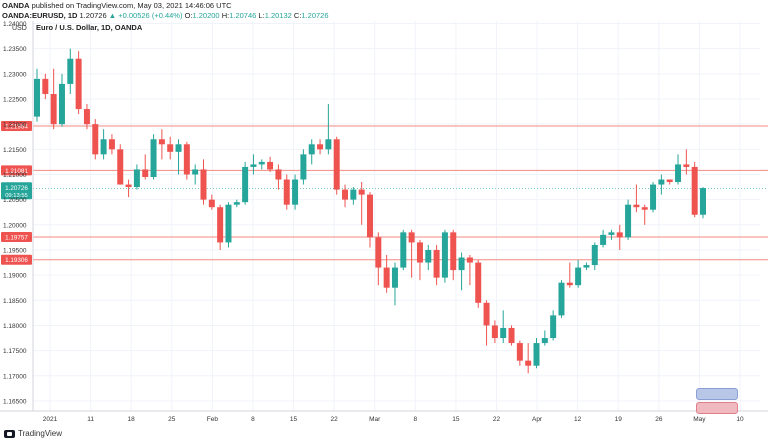  What do you see at coordinates (740, 419) in the screenshot?
I see `x-tick-label: 10` at bounding box center [740, 419].